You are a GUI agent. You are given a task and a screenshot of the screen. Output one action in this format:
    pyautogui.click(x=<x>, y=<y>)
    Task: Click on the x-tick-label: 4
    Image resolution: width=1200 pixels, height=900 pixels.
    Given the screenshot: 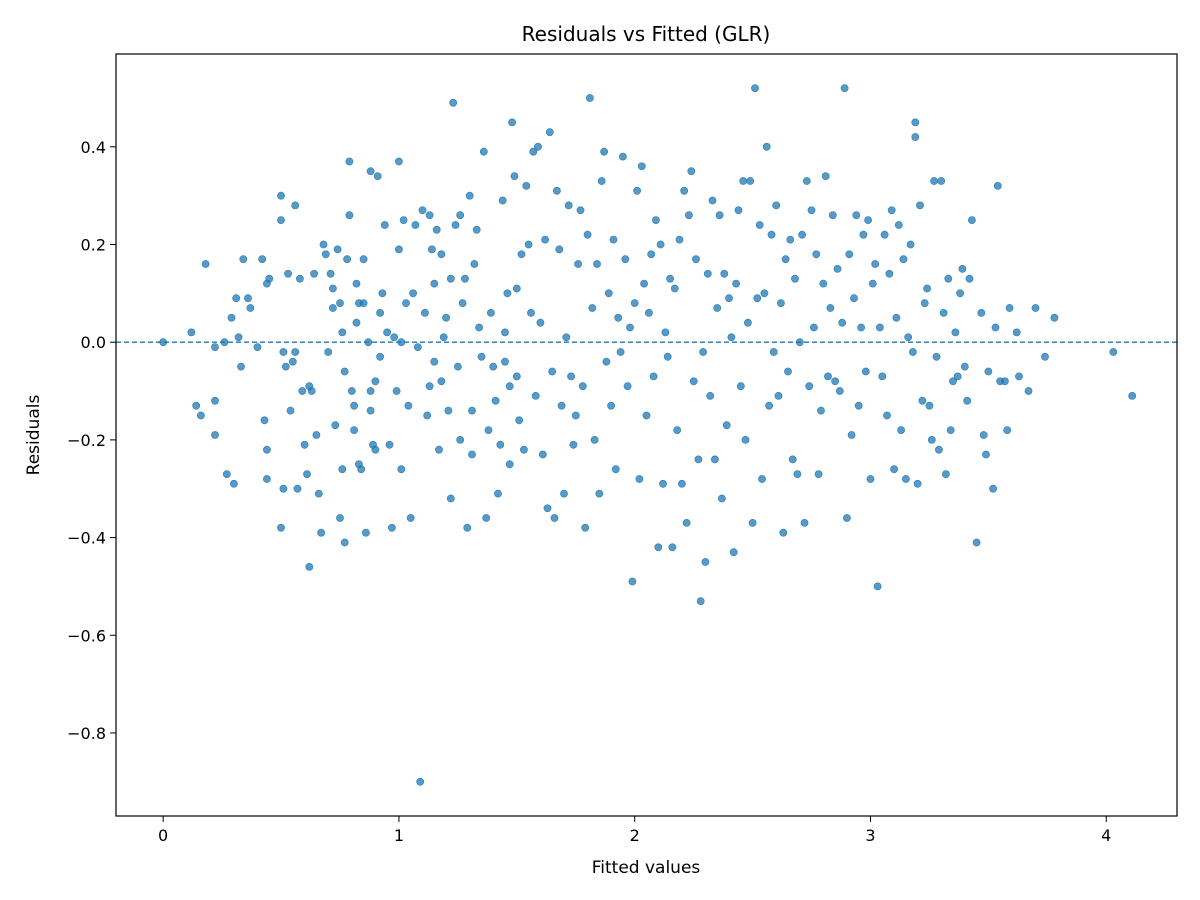 What is the action you would take?
    pyautogui.click(x=1106, y=835)
    